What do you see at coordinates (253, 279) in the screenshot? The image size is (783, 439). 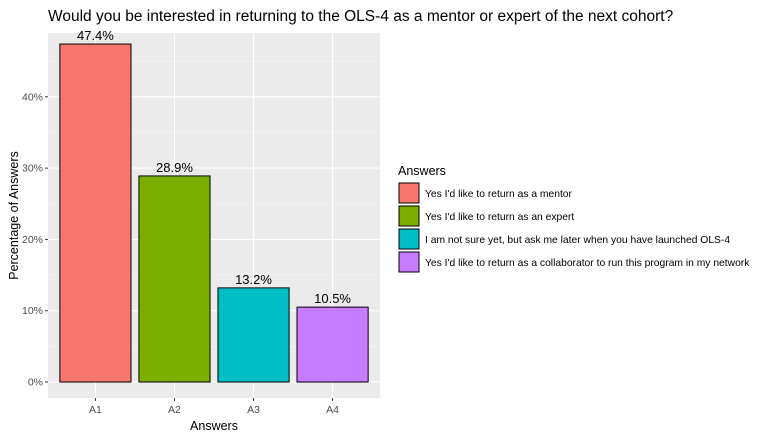 I see `data-label-a3: 13.2%` at bounding box center [253, 279].